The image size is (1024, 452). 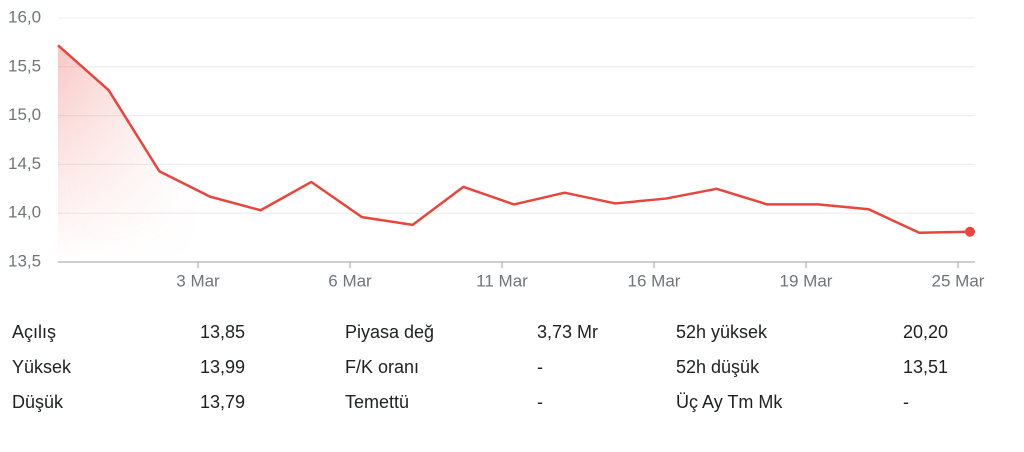 I want to click on stat-label: Yüksek, so click(x=42, y=367).